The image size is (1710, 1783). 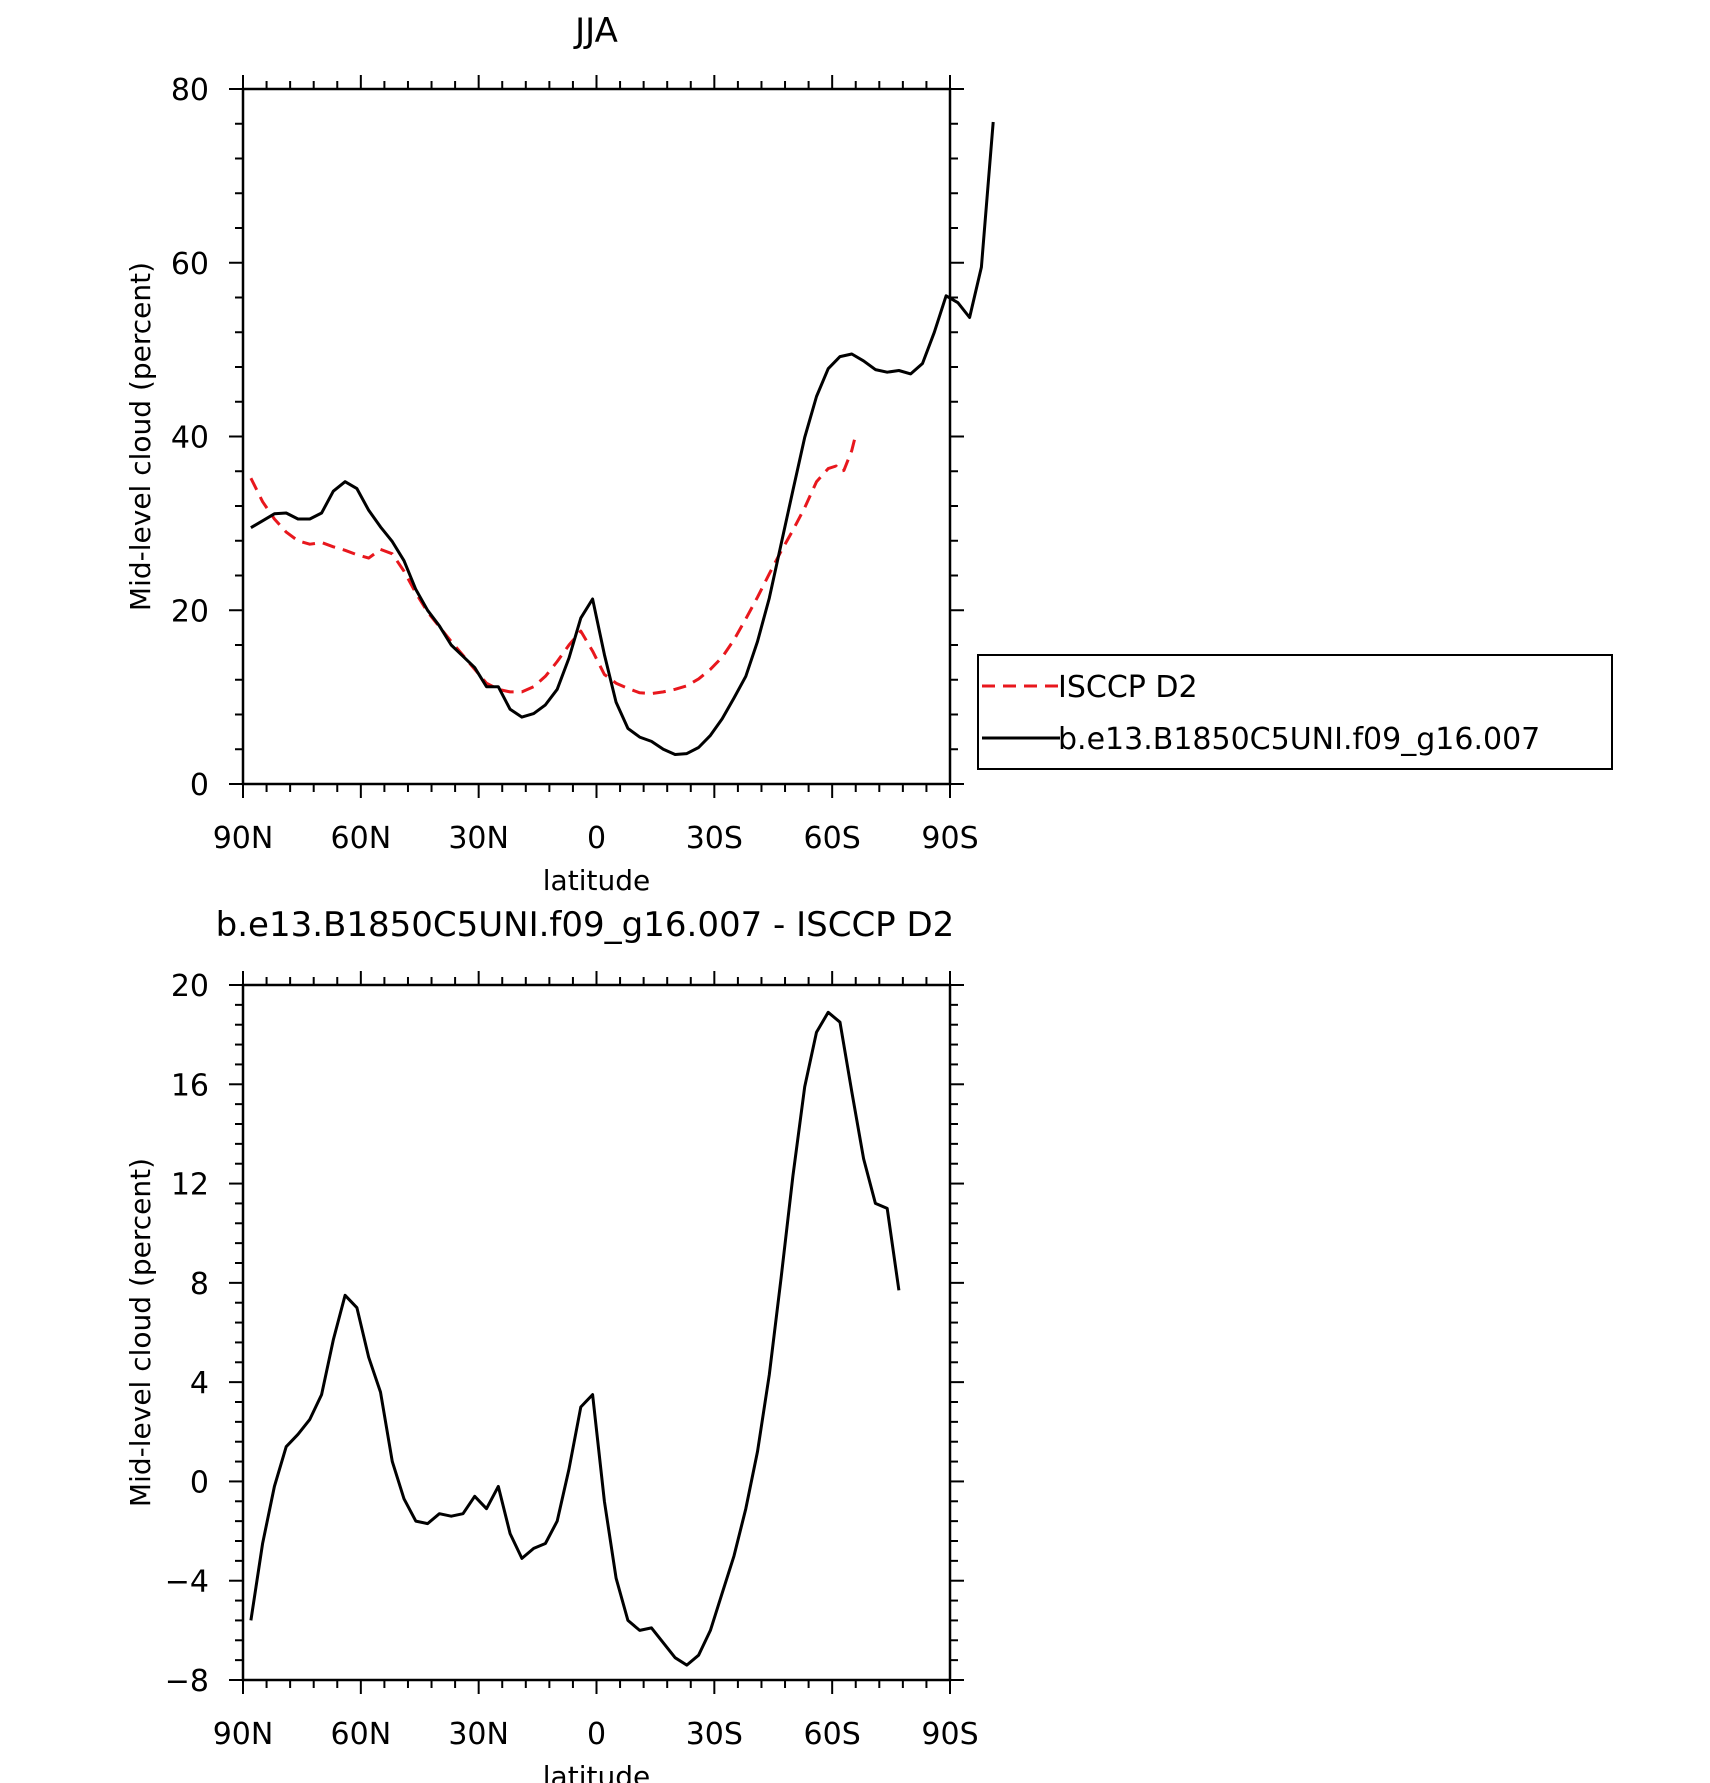 What do you see at coordinates (190, 611) in the screenshot?
I see `top-chart-y-tick-label: 20` at bounding box center [190, 611].